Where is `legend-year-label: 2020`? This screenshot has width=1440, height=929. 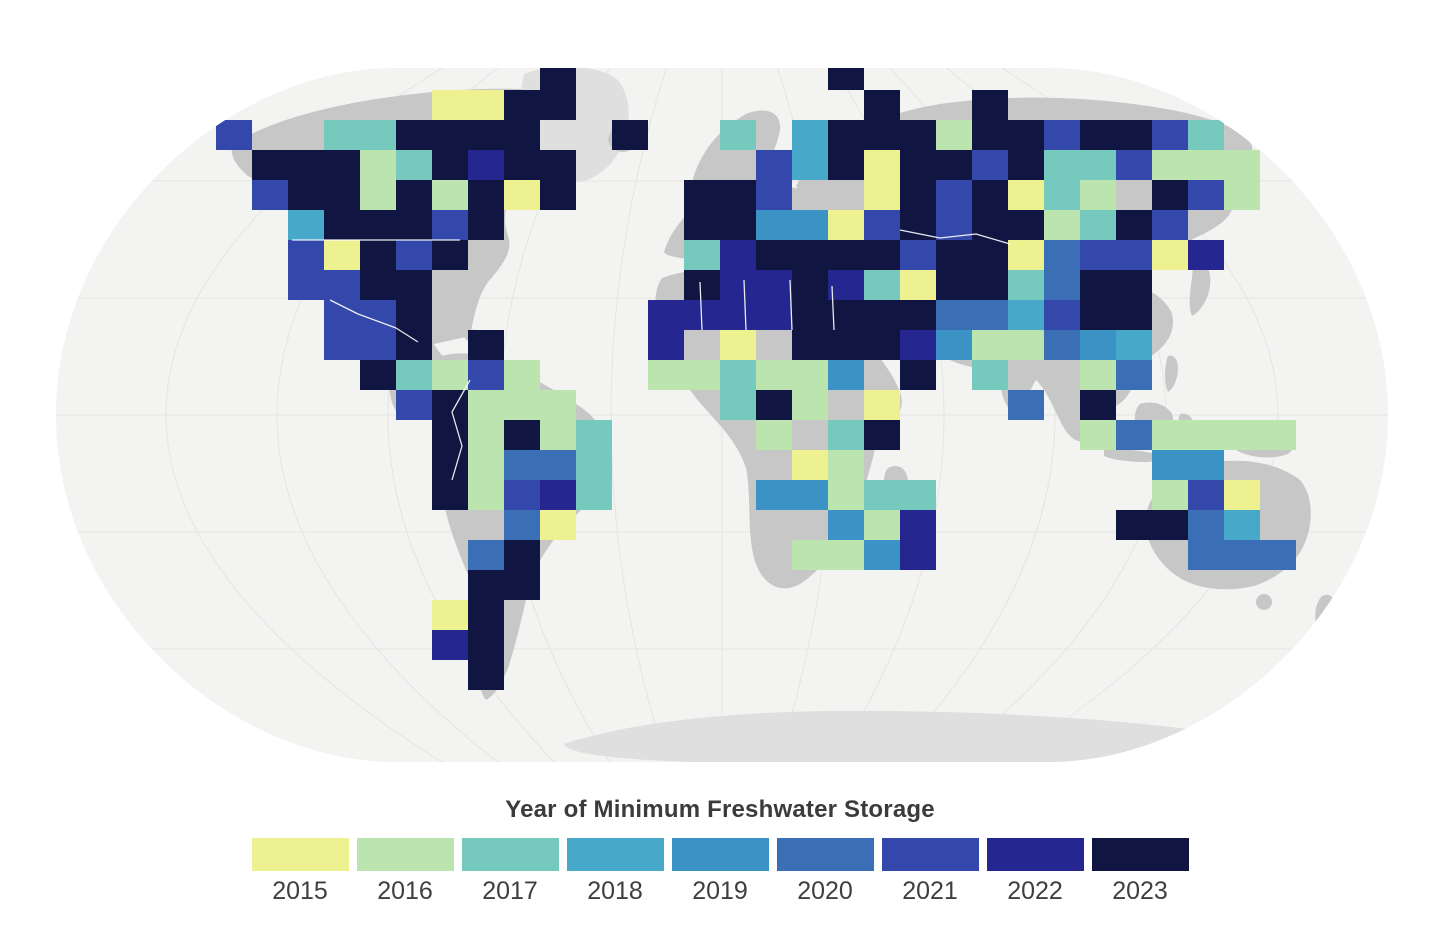 legend-year-label: 2020 is located at coordinates (825, 891).